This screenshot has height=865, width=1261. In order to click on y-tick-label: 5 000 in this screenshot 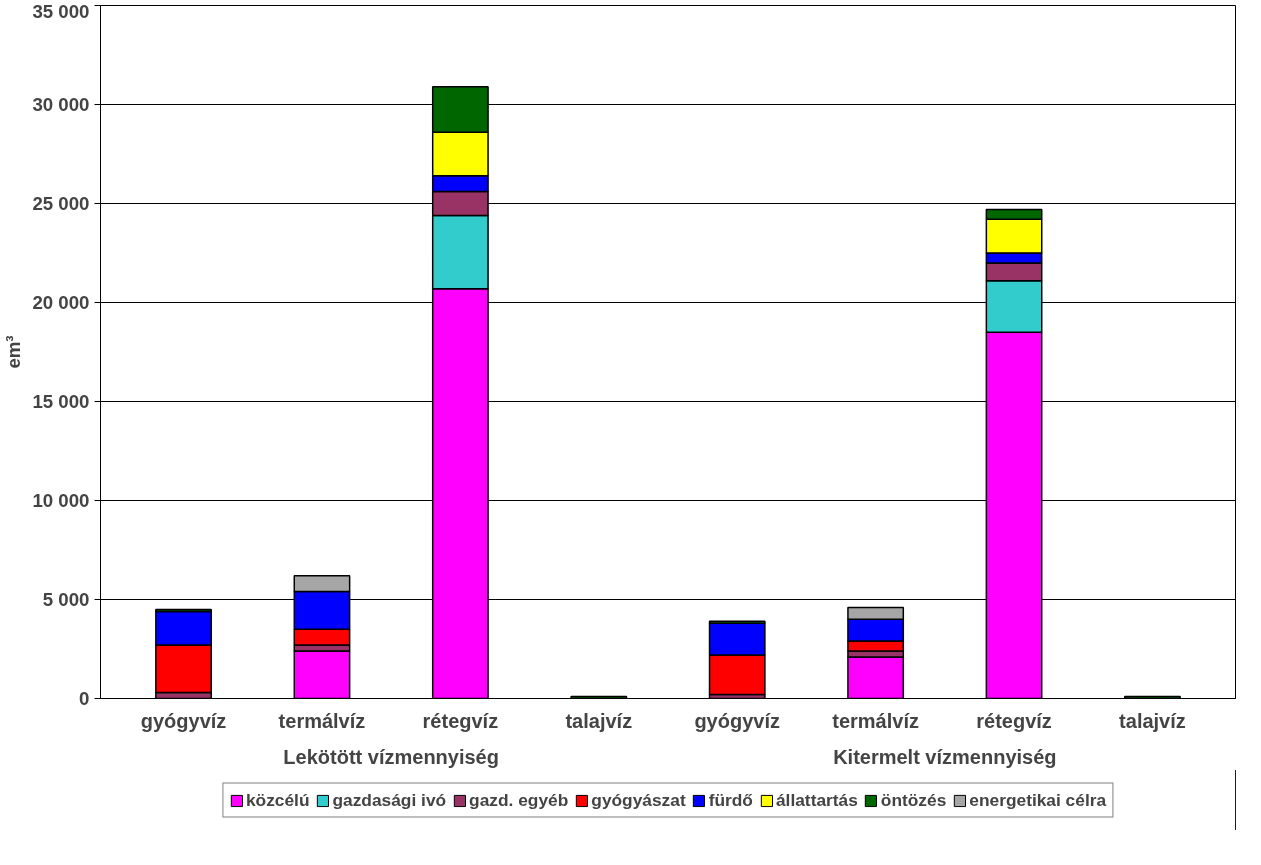, I will do `click(66, 599)`.